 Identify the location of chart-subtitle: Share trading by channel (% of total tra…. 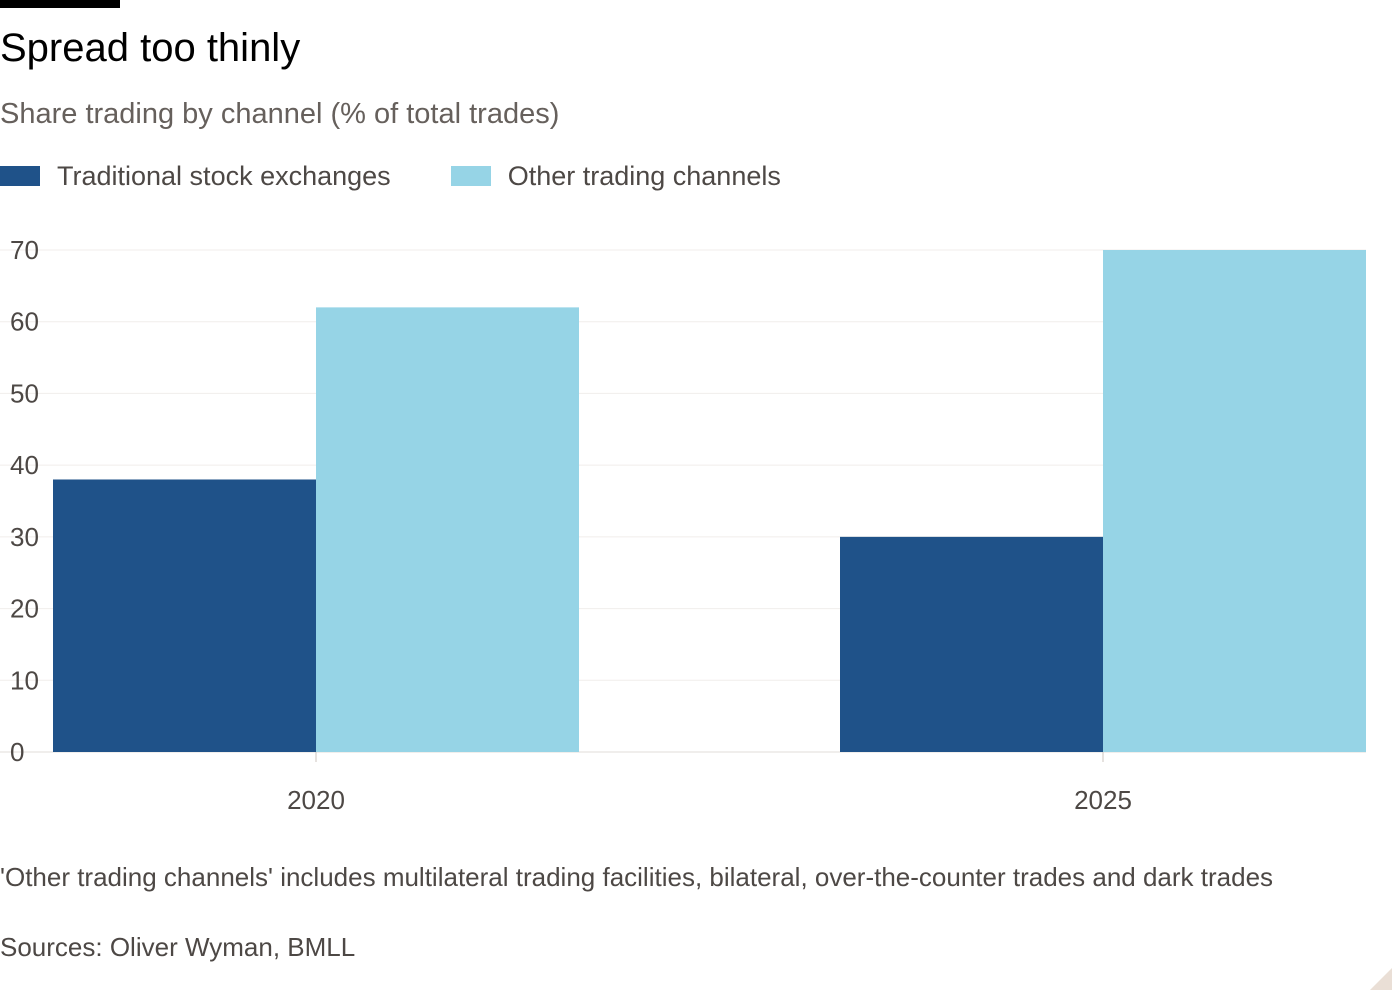
(280, 114).